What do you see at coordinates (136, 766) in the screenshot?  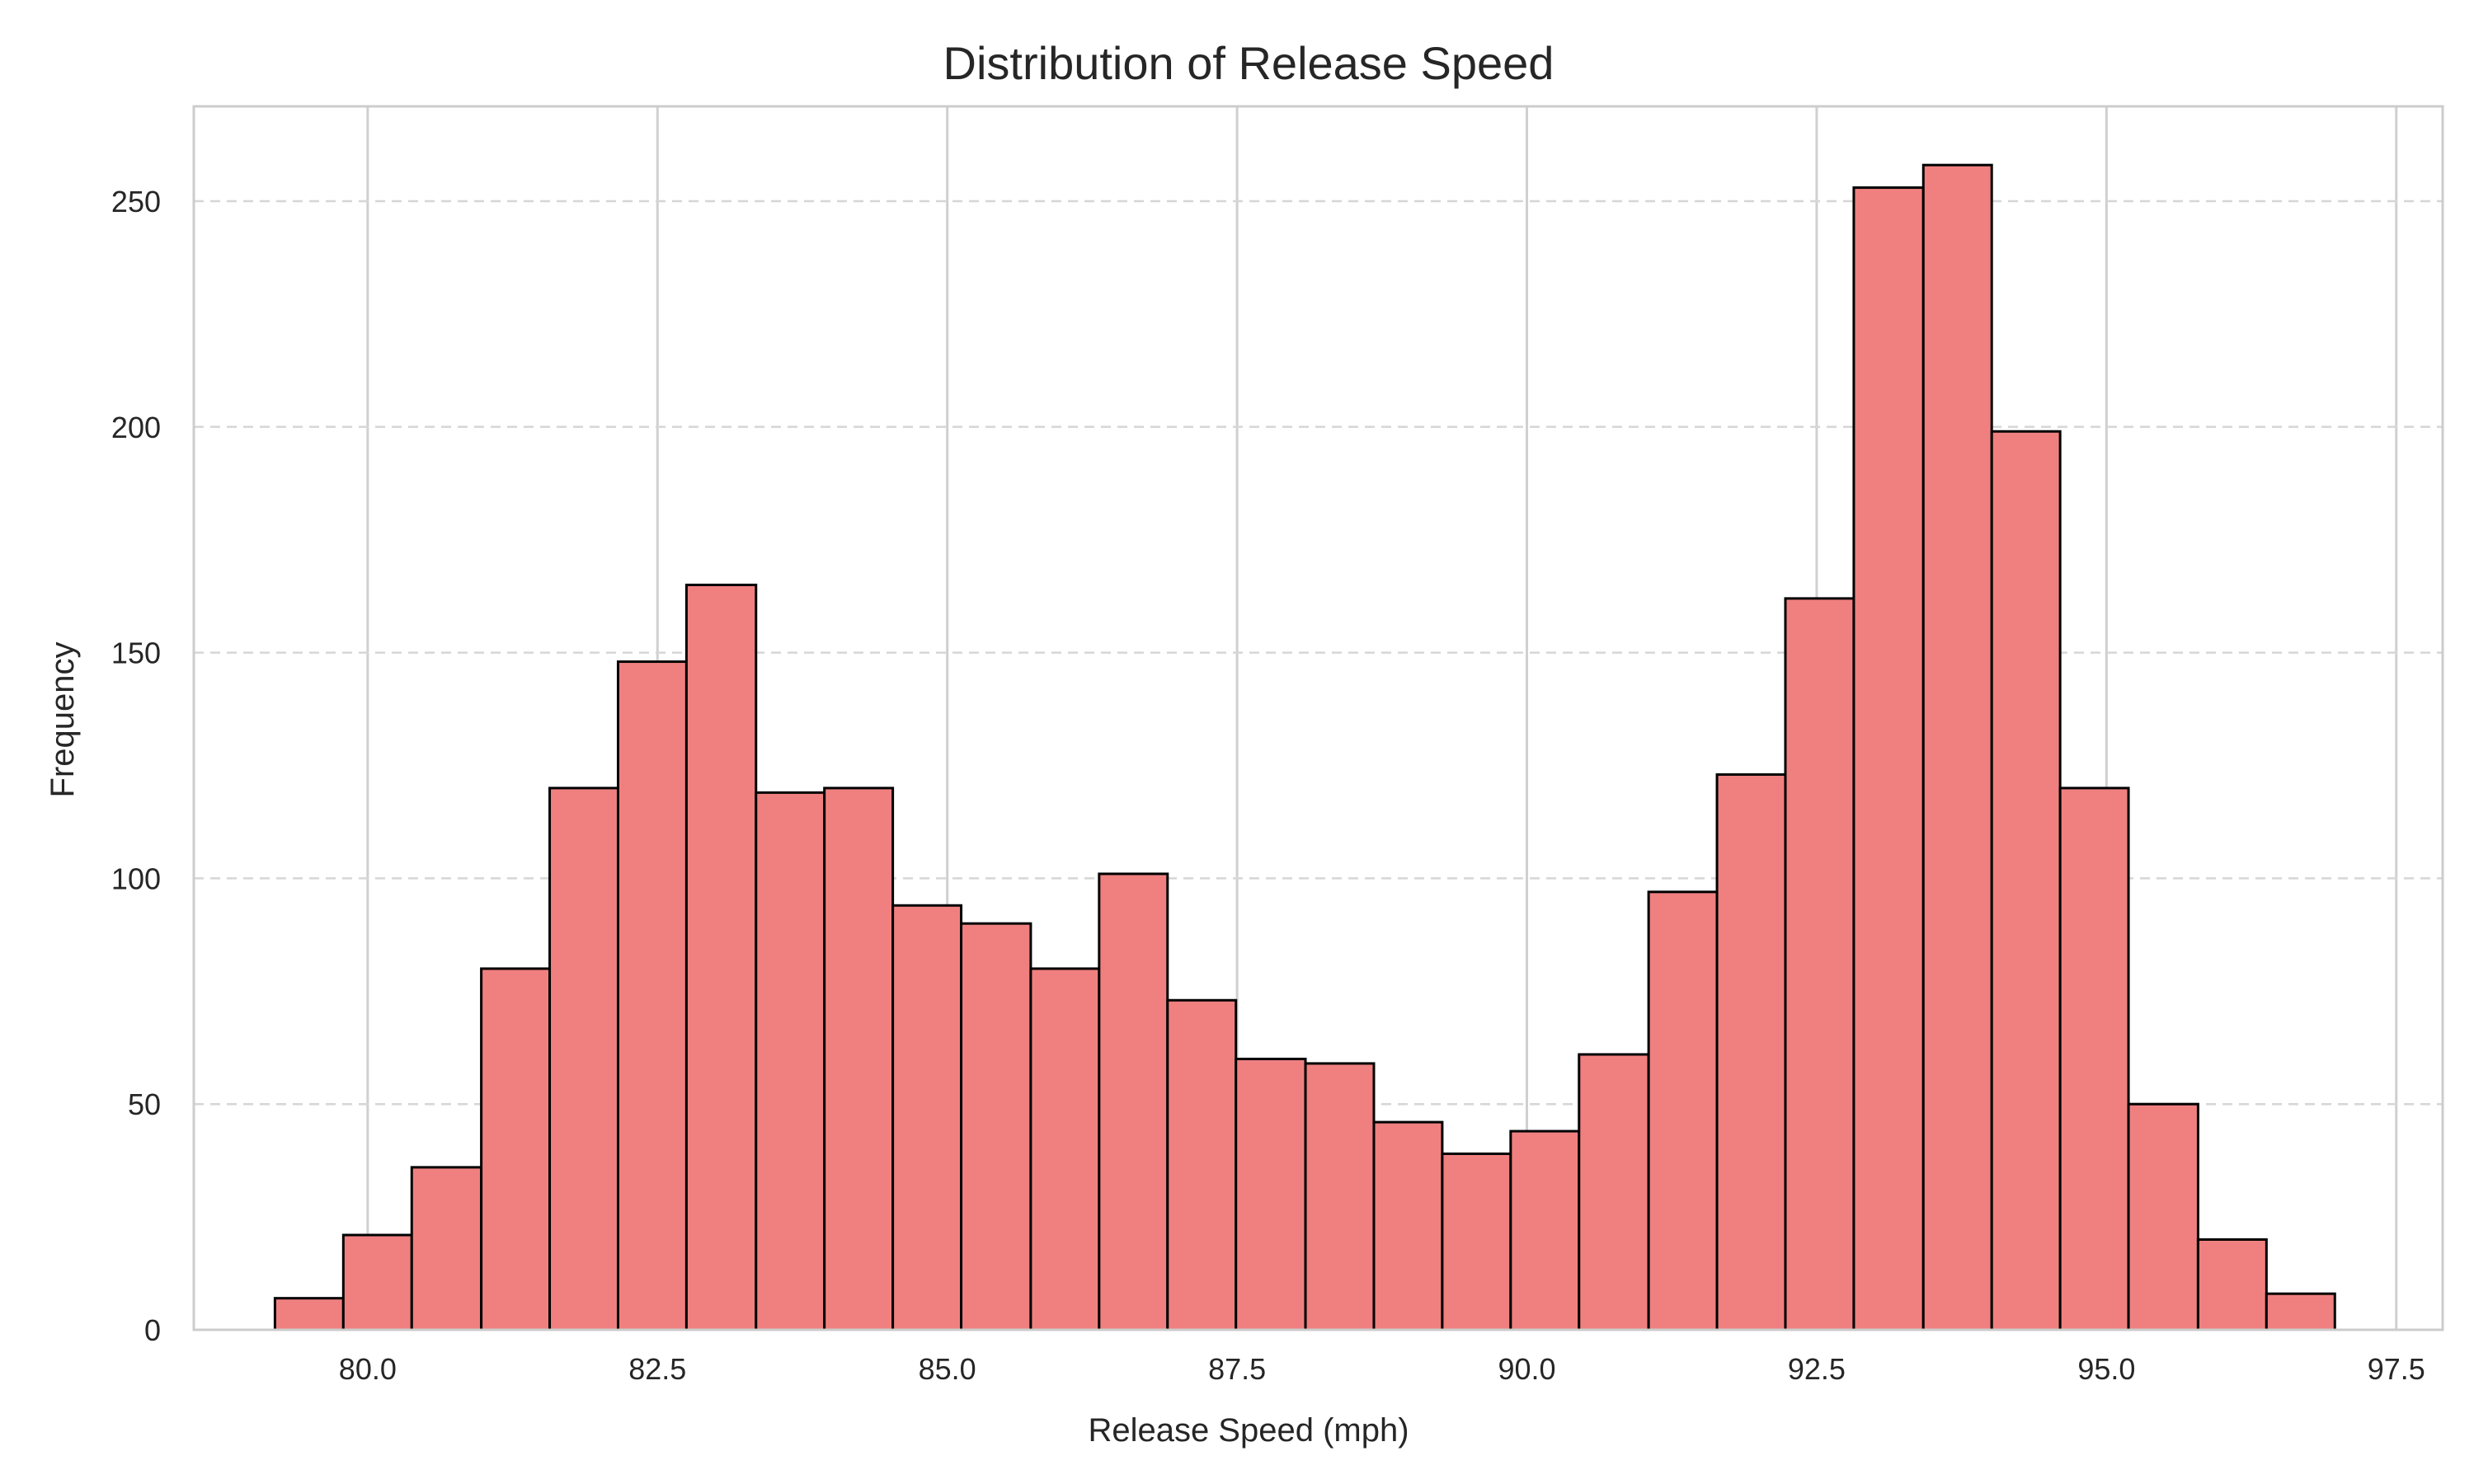 I see `y-tick-labels: 0 50 100 150 200 250` at bounding box center [136, 766].